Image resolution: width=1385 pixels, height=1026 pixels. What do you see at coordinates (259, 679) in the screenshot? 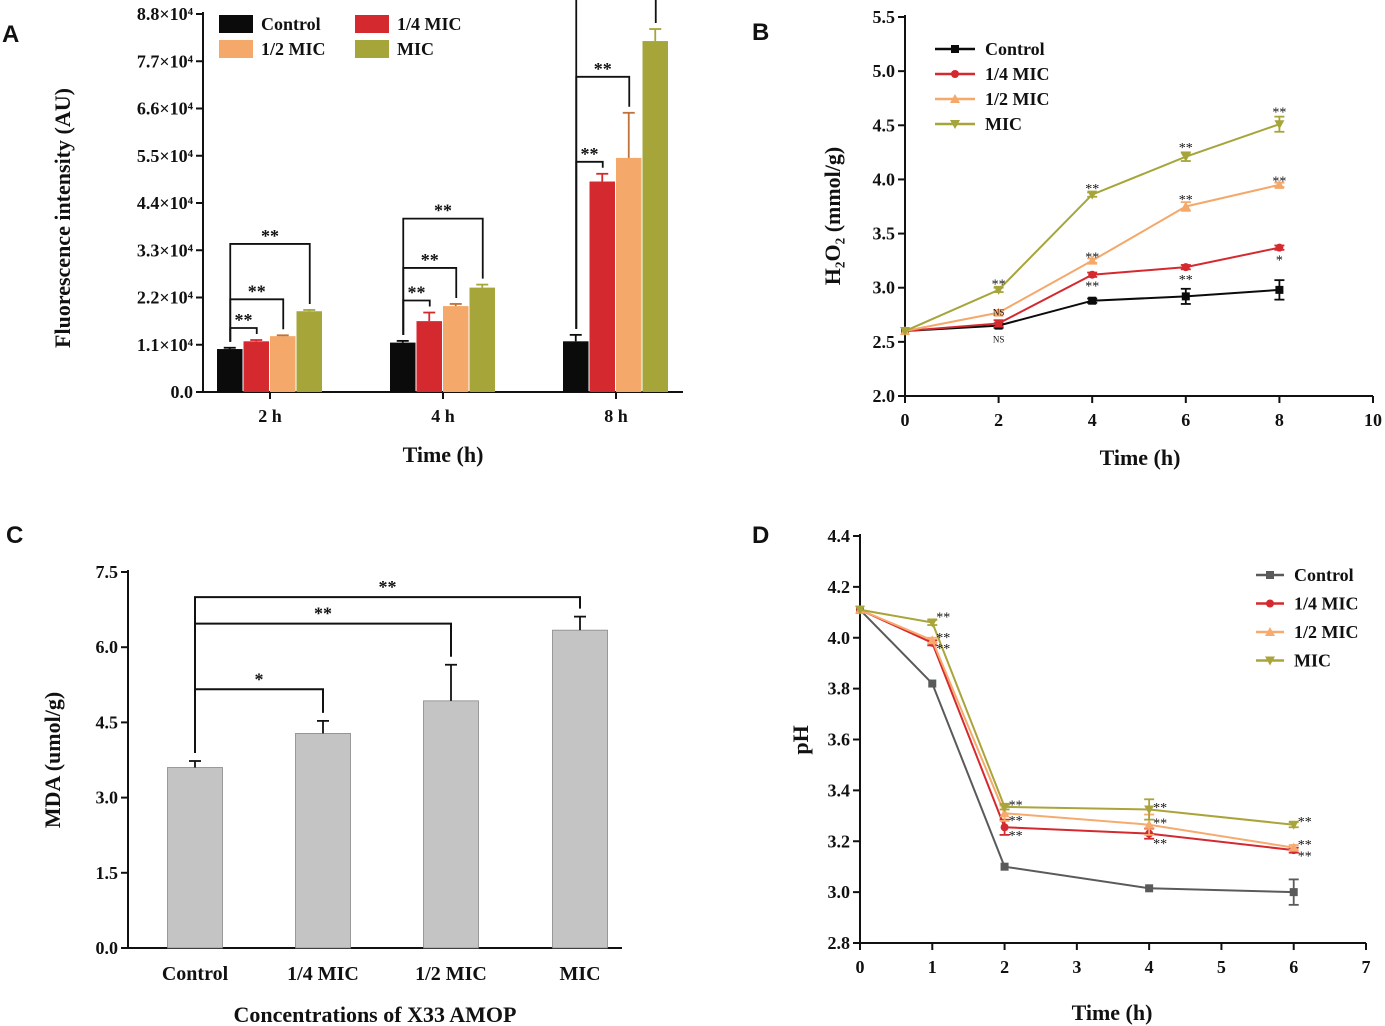
I see `panel-c-significance-label: *` at bounding box center [259, 679].